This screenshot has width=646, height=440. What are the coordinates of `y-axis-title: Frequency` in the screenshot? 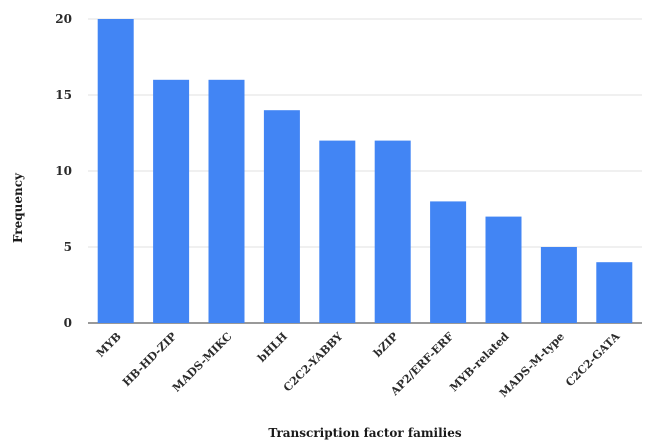 It's located at (18, 207).